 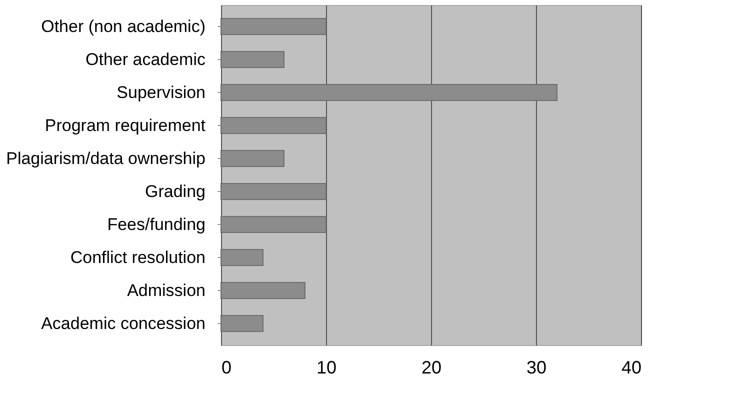 I want to click on y-tick-label: Grading, so click(x=175, y=191).